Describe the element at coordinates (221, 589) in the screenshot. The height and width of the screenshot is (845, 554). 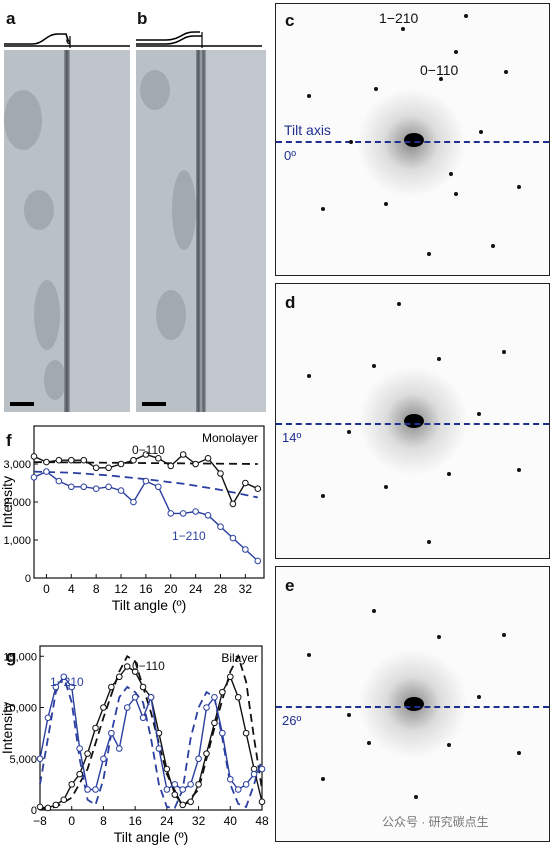
I see `x-tick-label: 28` at that location.